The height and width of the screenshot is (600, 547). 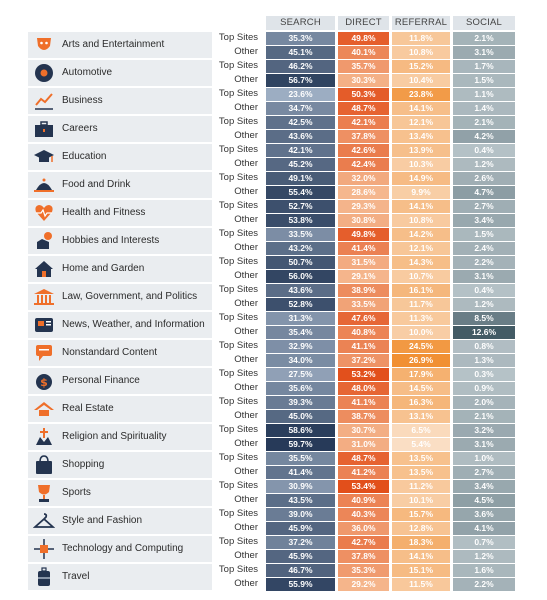 What do you see at coordinates (421, 164) in the screenshot?
I see `referral-cell: 10.3%` at bounding box center [421, 164].